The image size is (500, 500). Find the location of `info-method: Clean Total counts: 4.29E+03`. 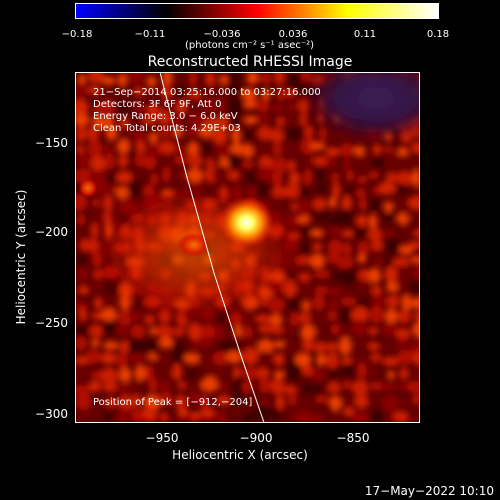

info-method: Clean Total counts: 4.29E+03 is located at coordinates (167, 128).